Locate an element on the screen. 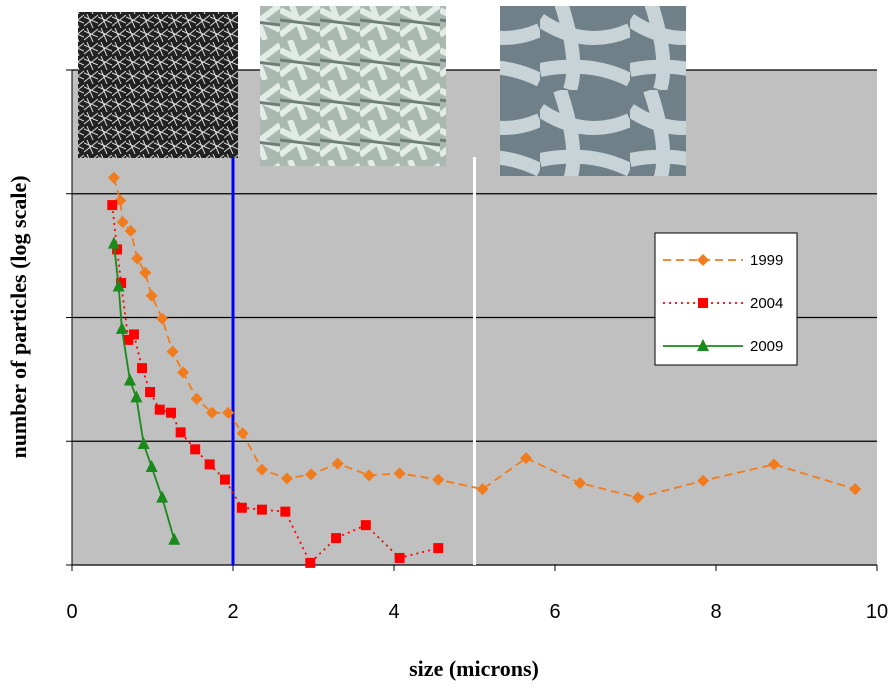 The height and width of the screenshot is (692, 891). legend-label: 2009 is located at coordinates (766, 346).